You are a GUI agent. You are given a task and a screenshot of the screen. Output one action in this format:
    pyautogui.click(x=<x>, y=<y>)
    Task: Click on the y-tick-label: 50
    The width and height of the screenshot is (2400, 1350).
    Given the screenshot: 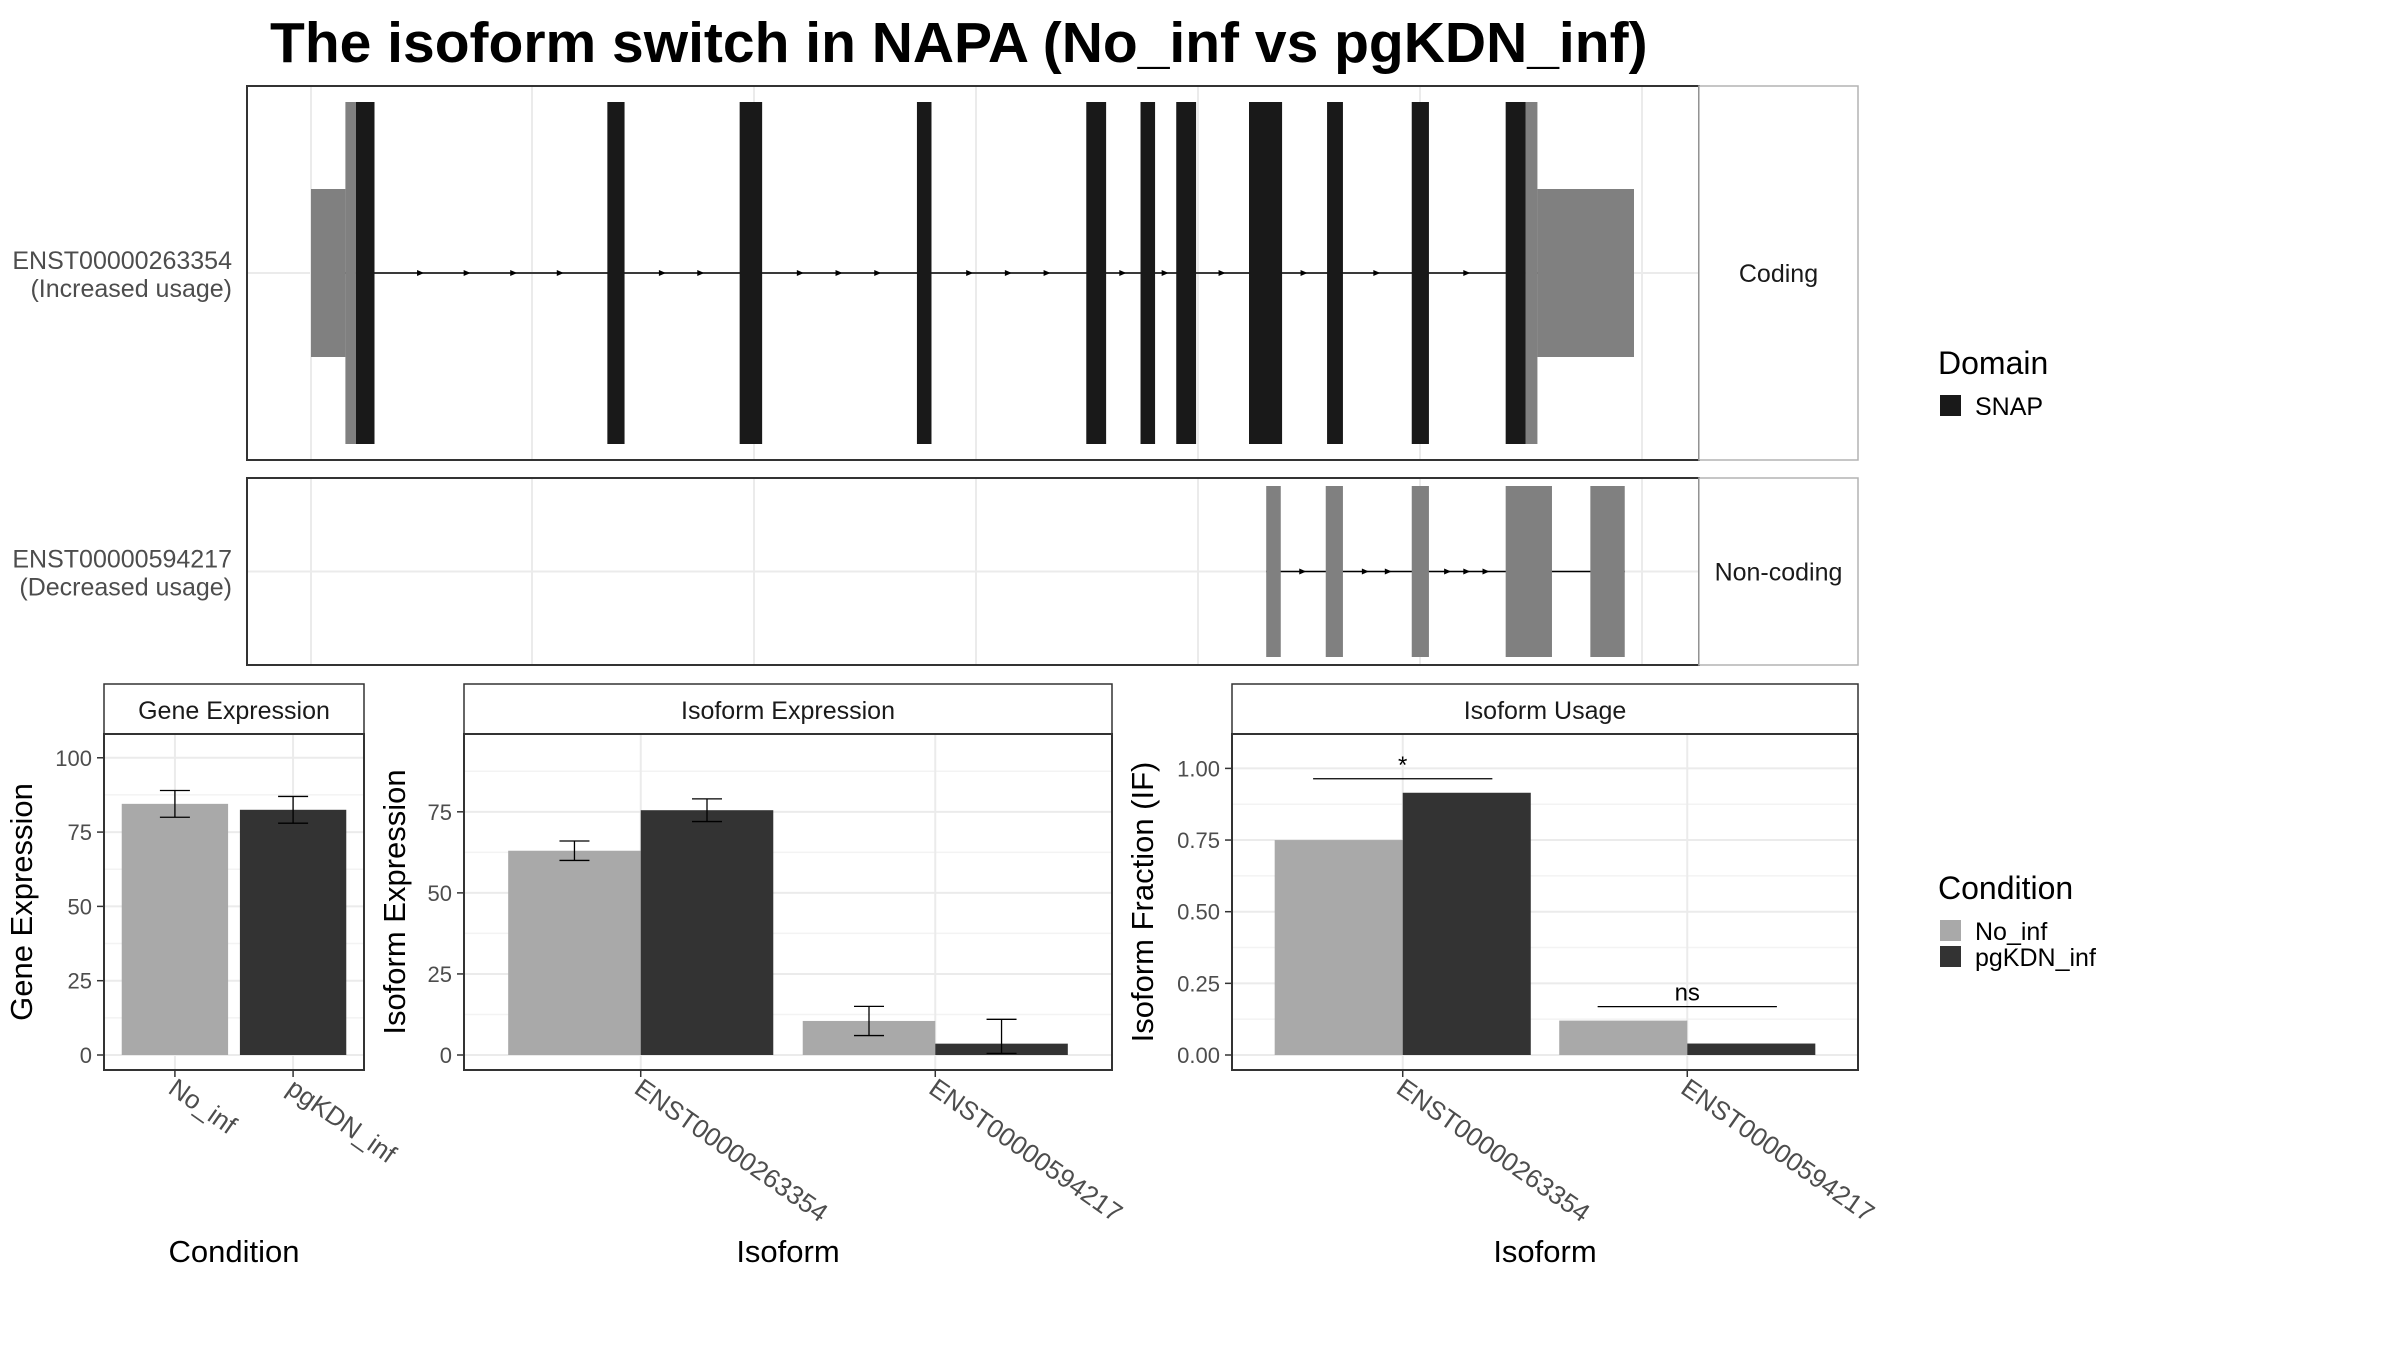 What is the action you would take?
    pyautogui.click(x=80, y=906)
    